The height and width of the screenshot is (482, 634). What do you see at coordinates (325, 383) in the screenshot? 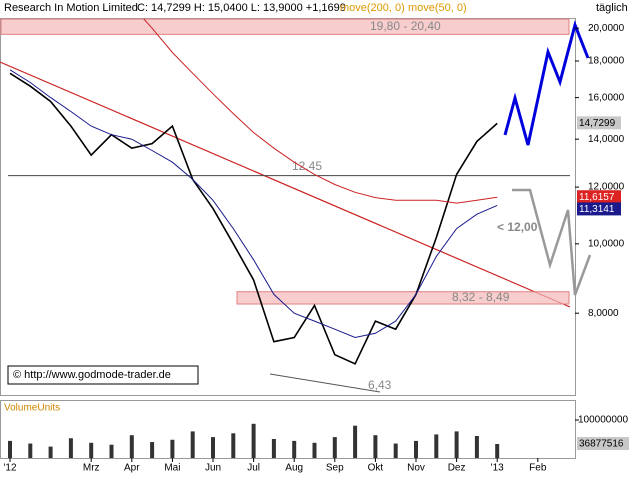
I see `trendline` at bounding box center [325, 383].